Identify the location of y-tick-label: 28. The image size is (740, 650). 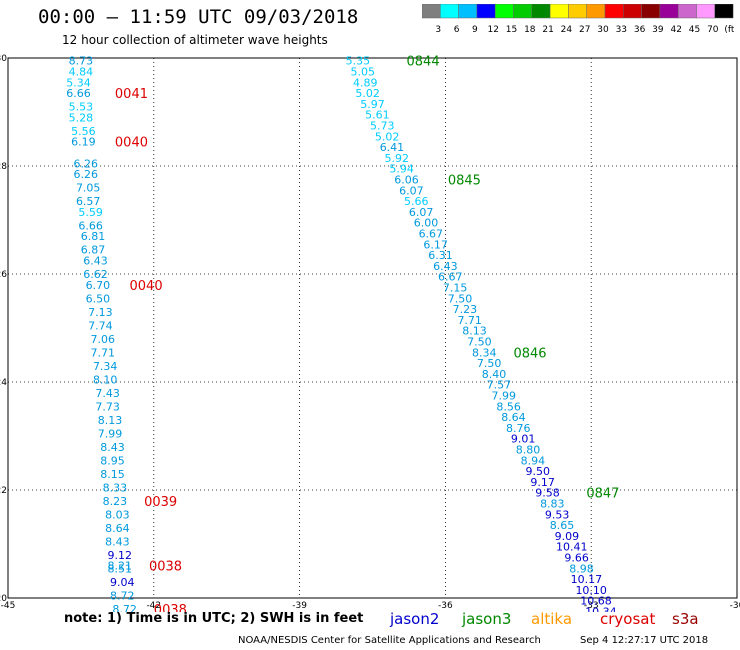
(3, 167).